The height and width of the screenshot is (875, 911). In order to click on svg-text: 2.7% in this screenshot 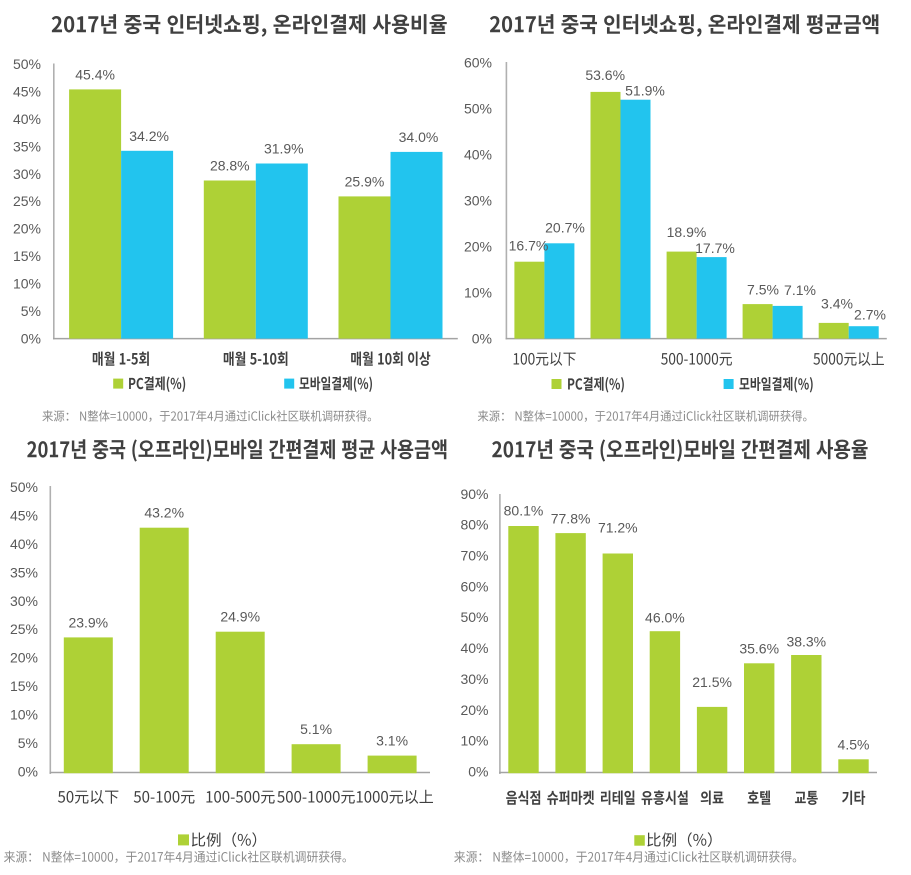, I will do `click(870, 315)`.